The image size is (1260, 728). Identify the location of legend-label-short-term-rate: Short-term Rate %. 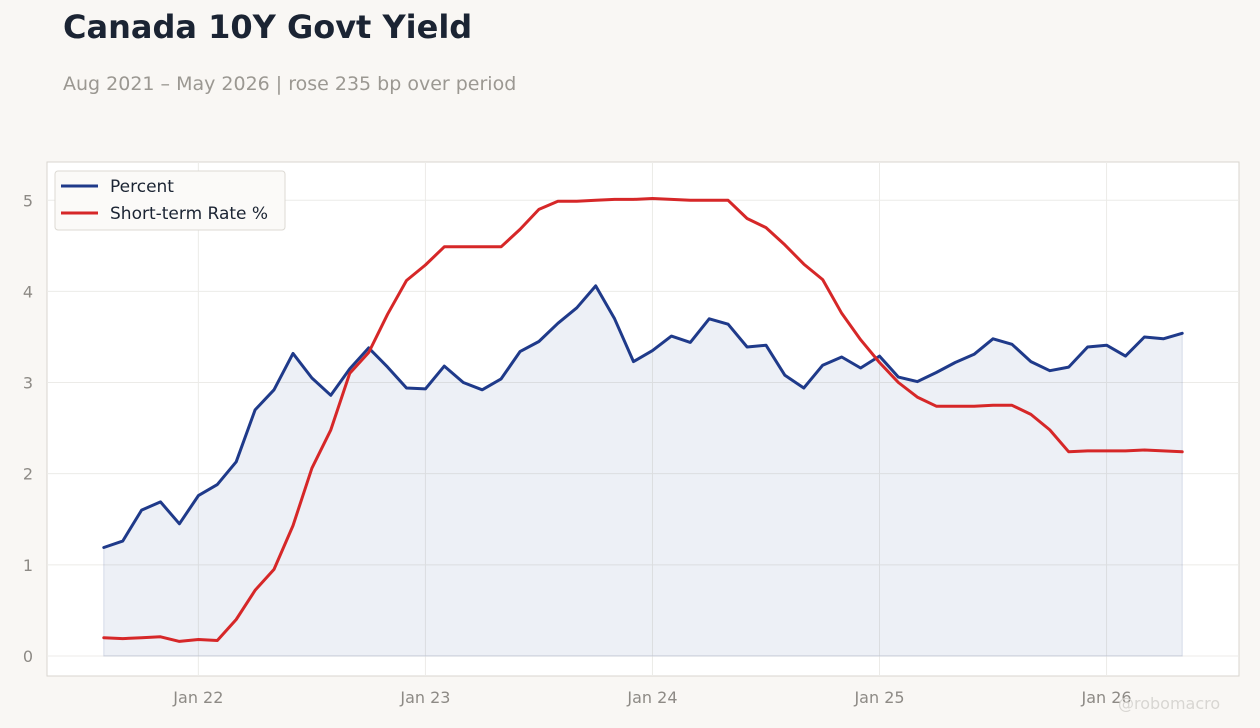
(189, 214).